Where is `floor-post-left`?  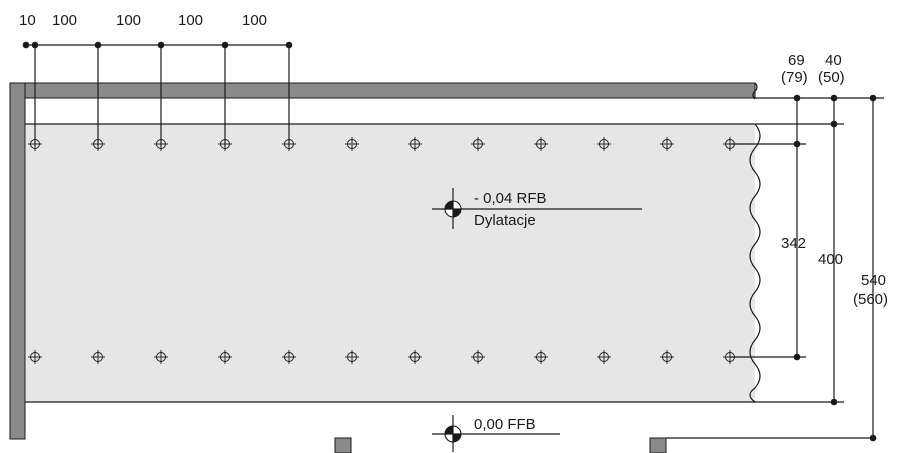
floor-post-left is located at coordinates (343, 445).